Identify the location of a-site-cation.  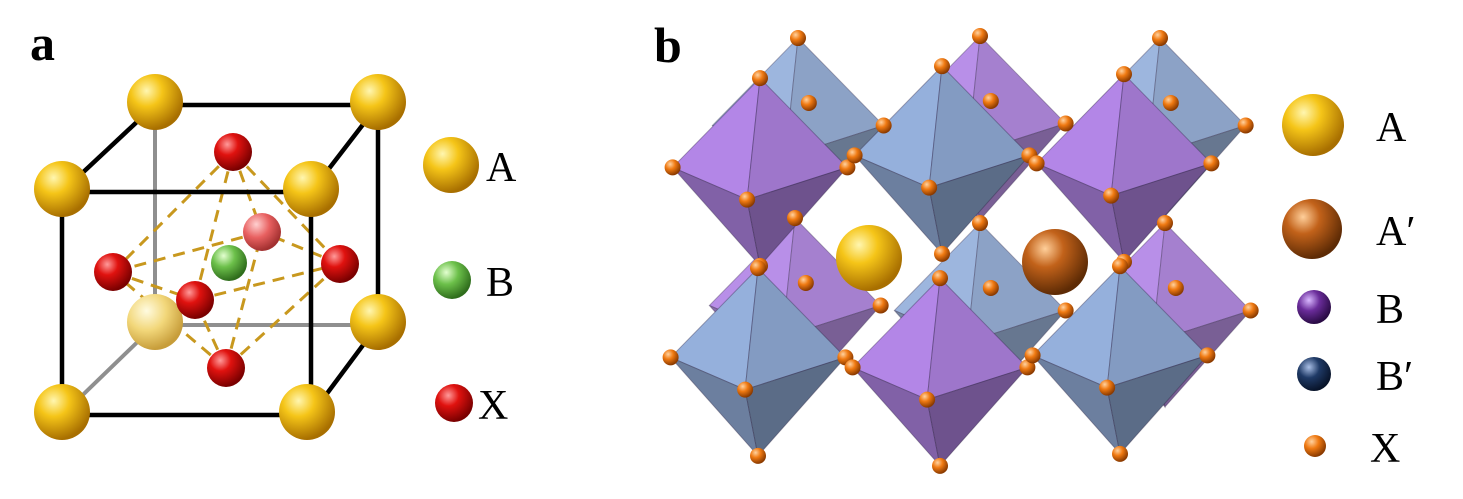
(869, 258).